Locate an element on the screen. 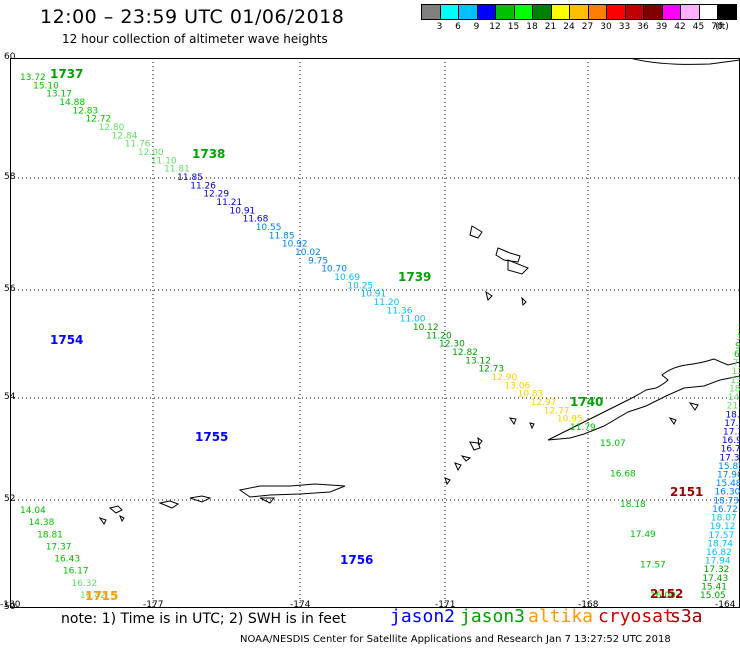  wave-height-value: 11.68 is located at coordinates (256, 220).